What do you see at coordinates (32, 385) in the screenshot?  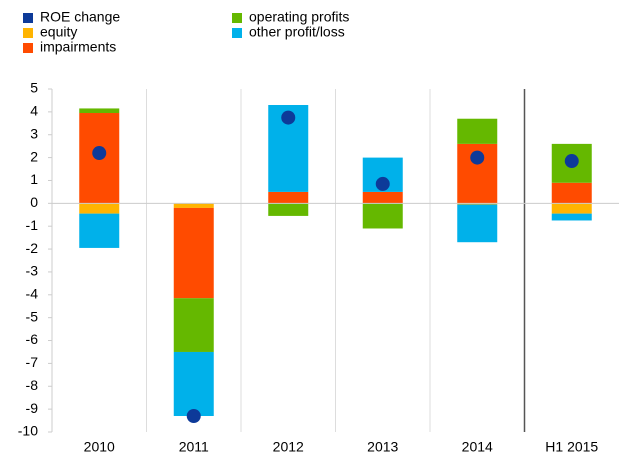 I see `y-tick-label: -8` at bounding box center [32, 385].